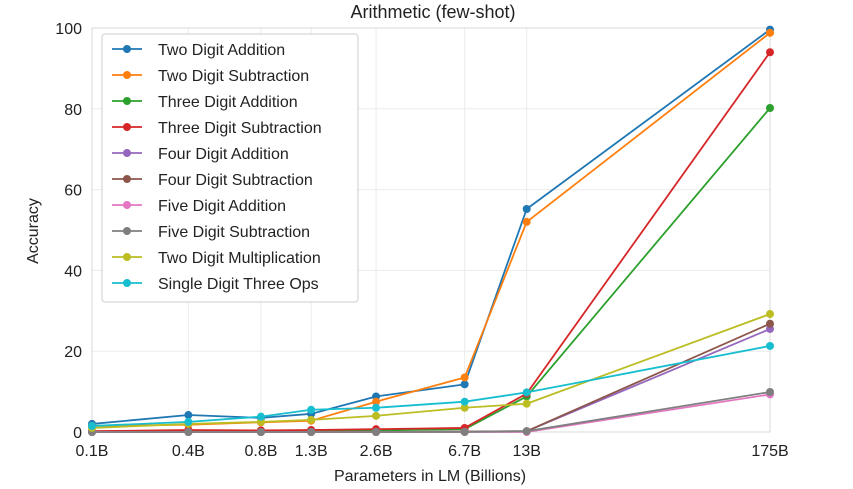  I want to click on legend-label: Four Digit Addition, so click(223, 154).